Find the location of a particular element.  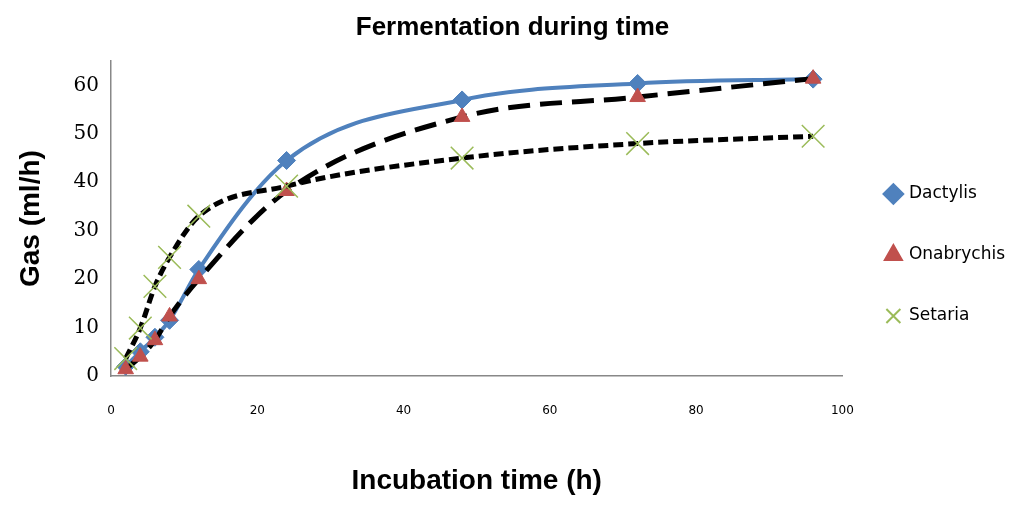

x-tick-label: 60 is located at coordinates (550, 410).